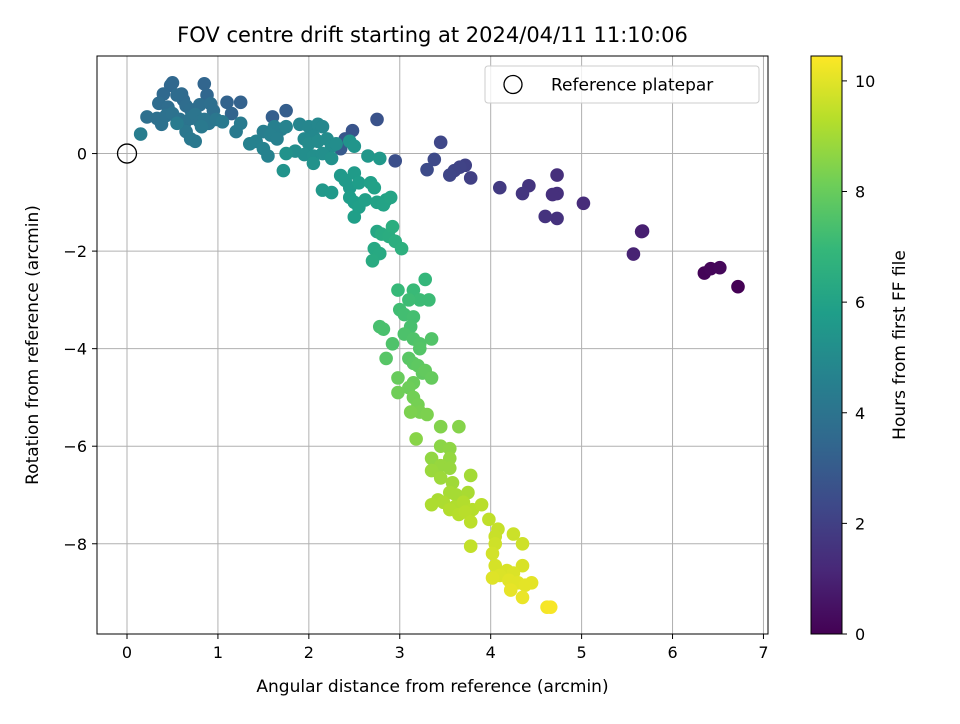 Image resolution: width=960 pixels, height=724 pixels. I want to click on x-tick-label: 6, so click(672, 652).